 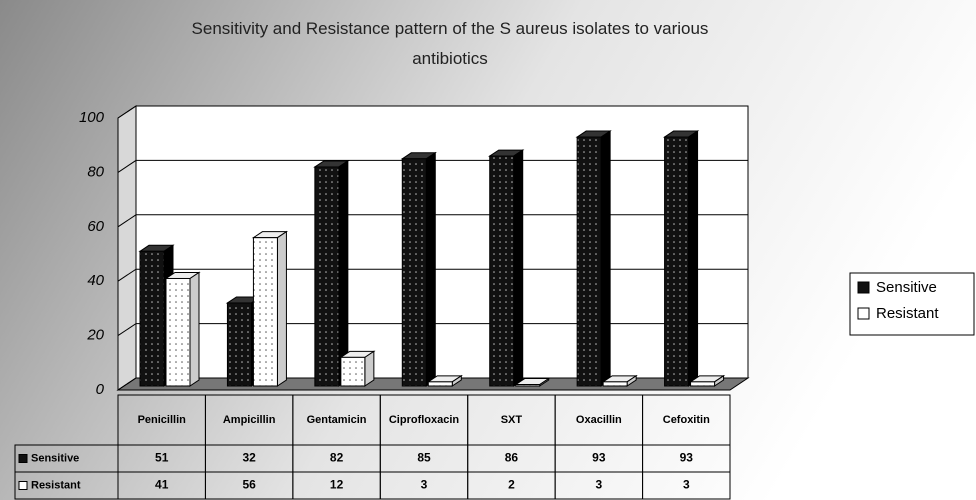 What do you see at coordinates (424, 458) in the screenshot?
I see `table-value: 85` at bounding box center [424, 458].